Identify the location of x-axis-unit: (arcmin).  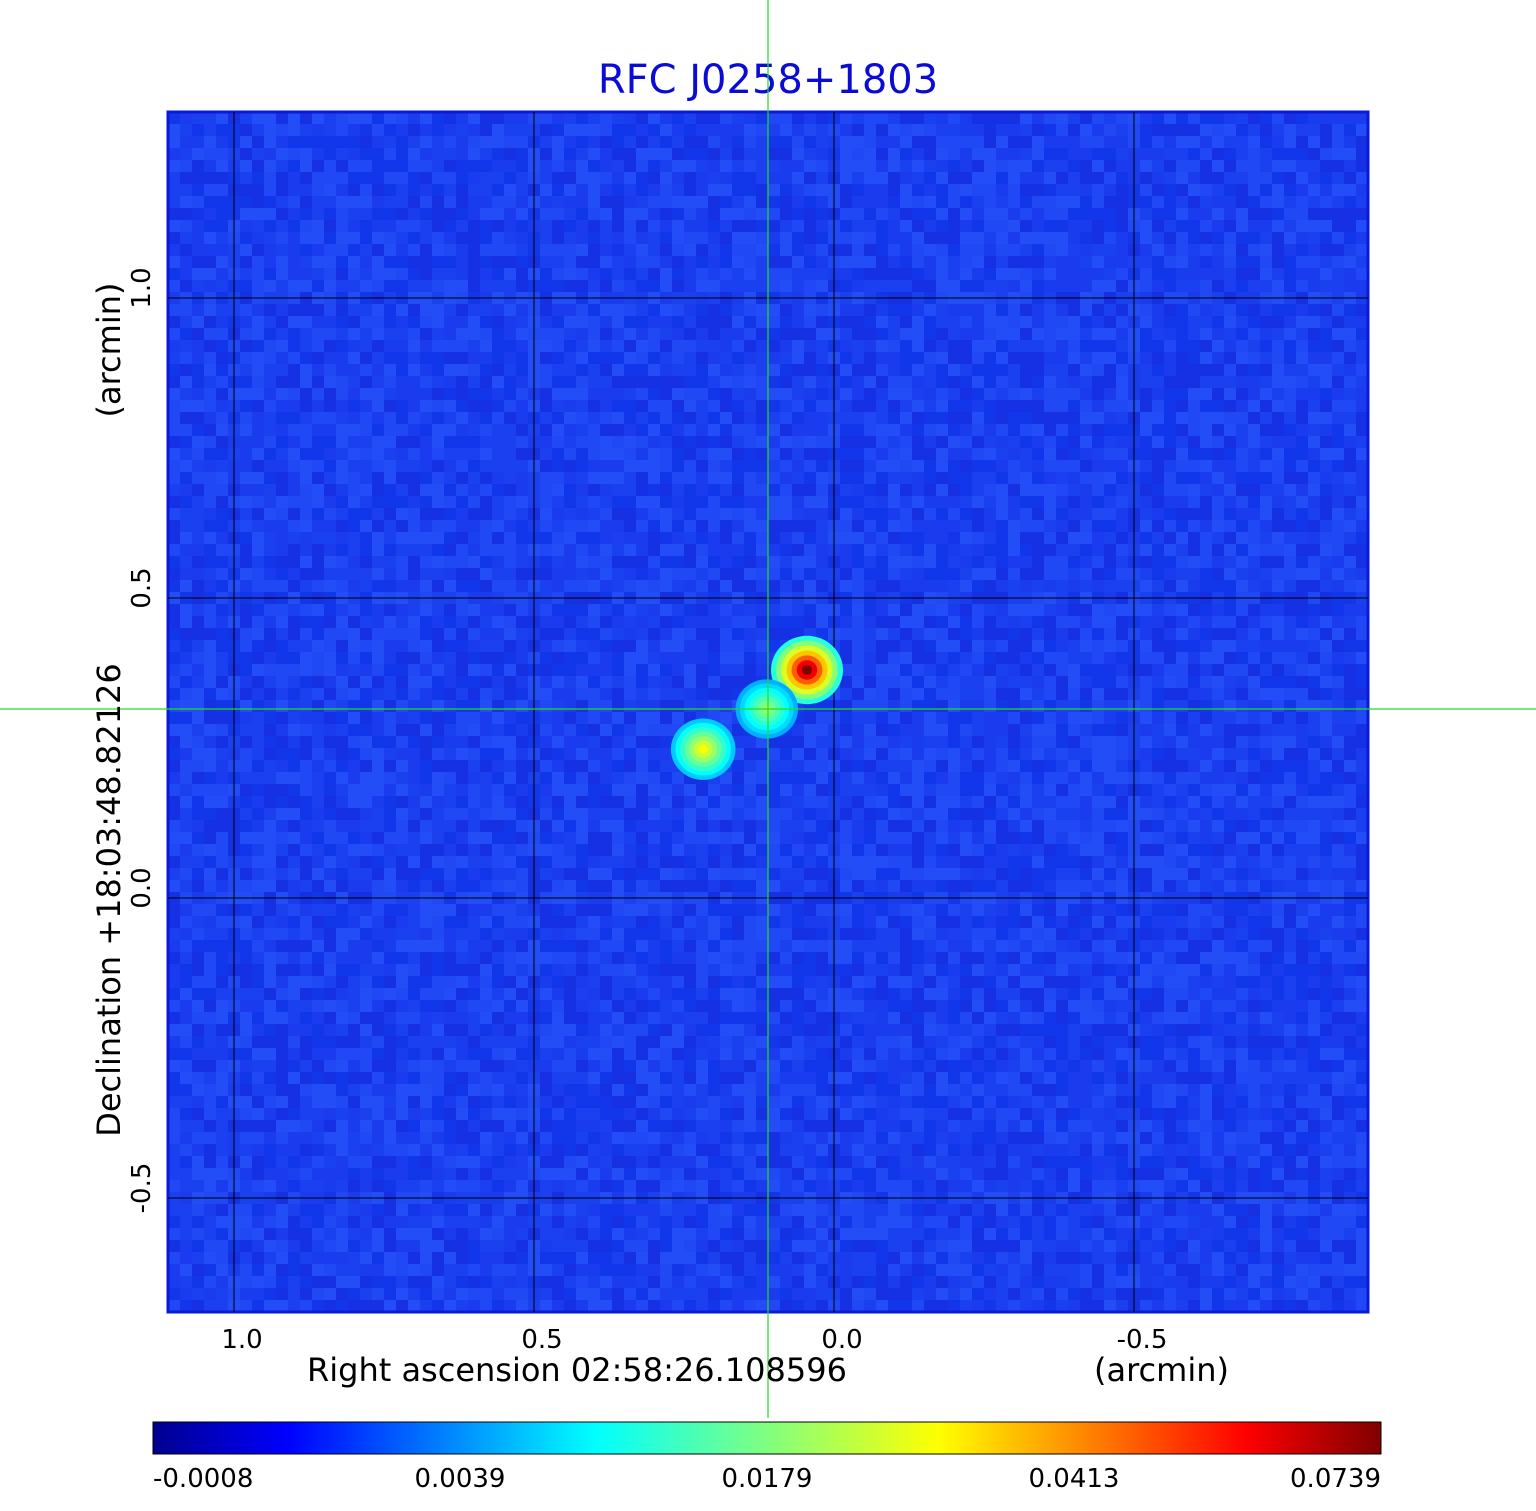
(1161, 1370).